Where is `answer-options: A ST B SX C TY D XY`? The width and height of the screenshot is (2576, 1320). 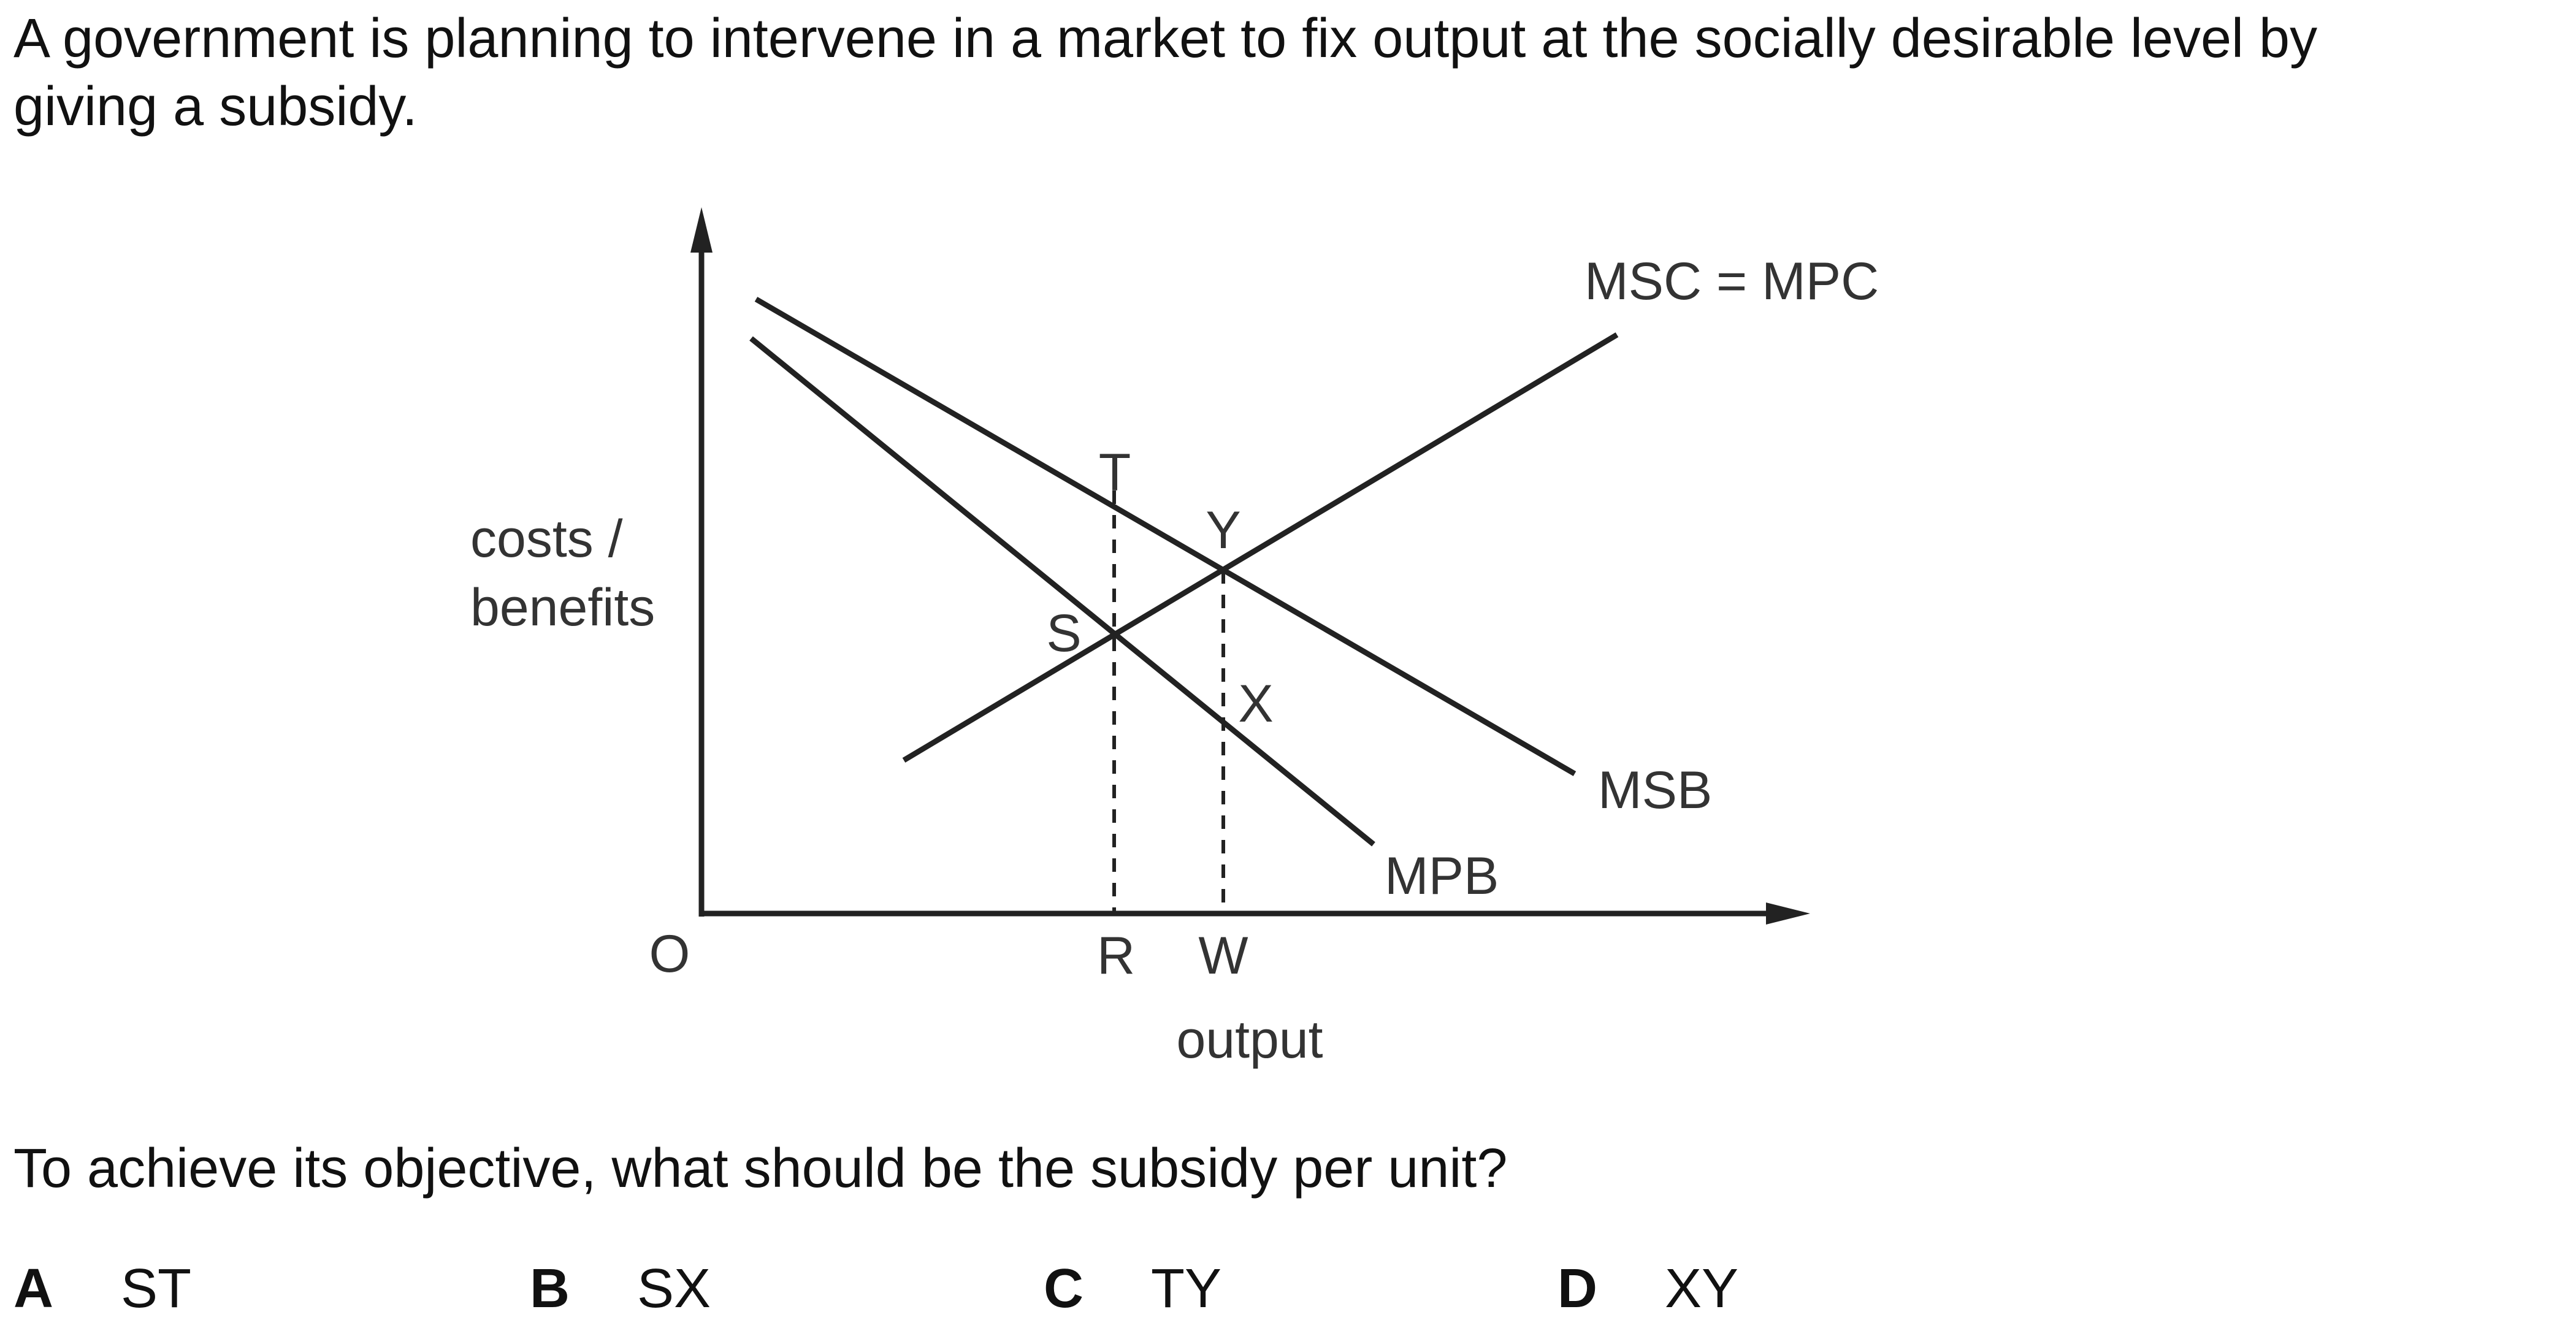 answer-options: A ST B SX C TY D XY is located at coordinates (1288, 1289).